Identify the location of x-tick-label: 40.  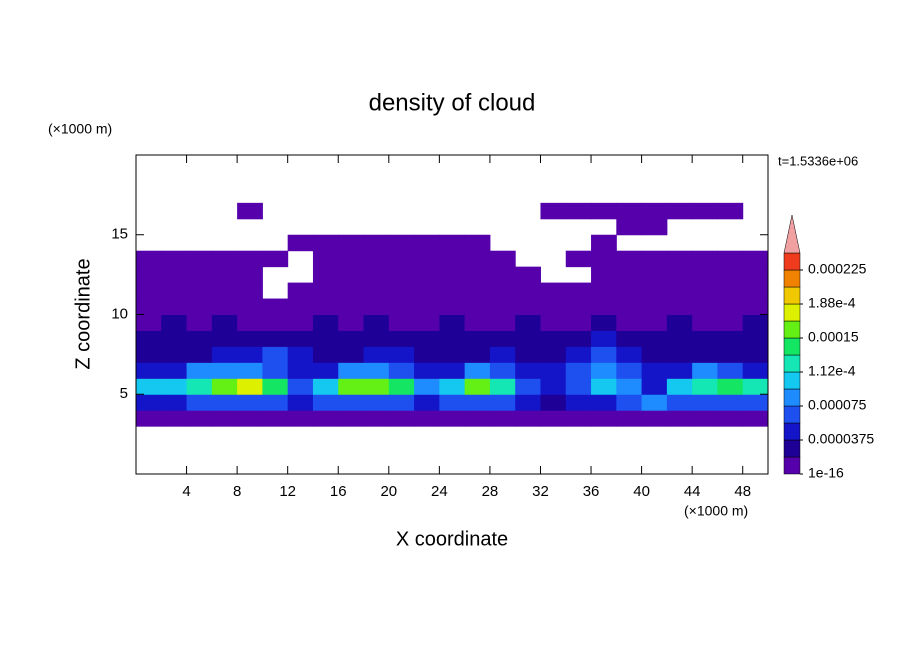
(641, 491).